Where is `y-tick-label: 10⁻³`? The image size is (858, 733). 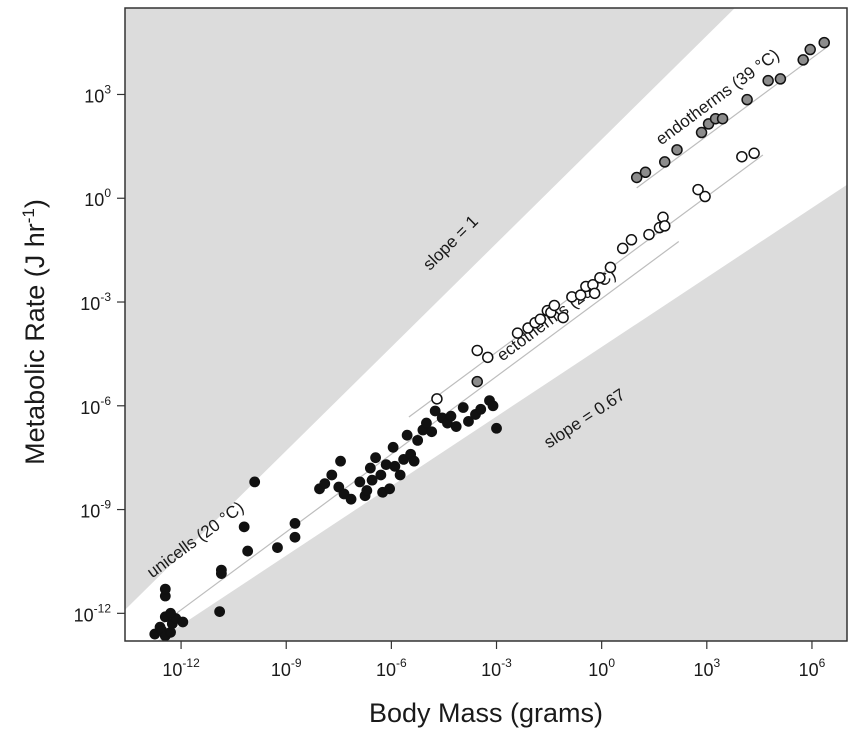
y-tick-label: 10⁻³ is located at coordinates (95, 302).